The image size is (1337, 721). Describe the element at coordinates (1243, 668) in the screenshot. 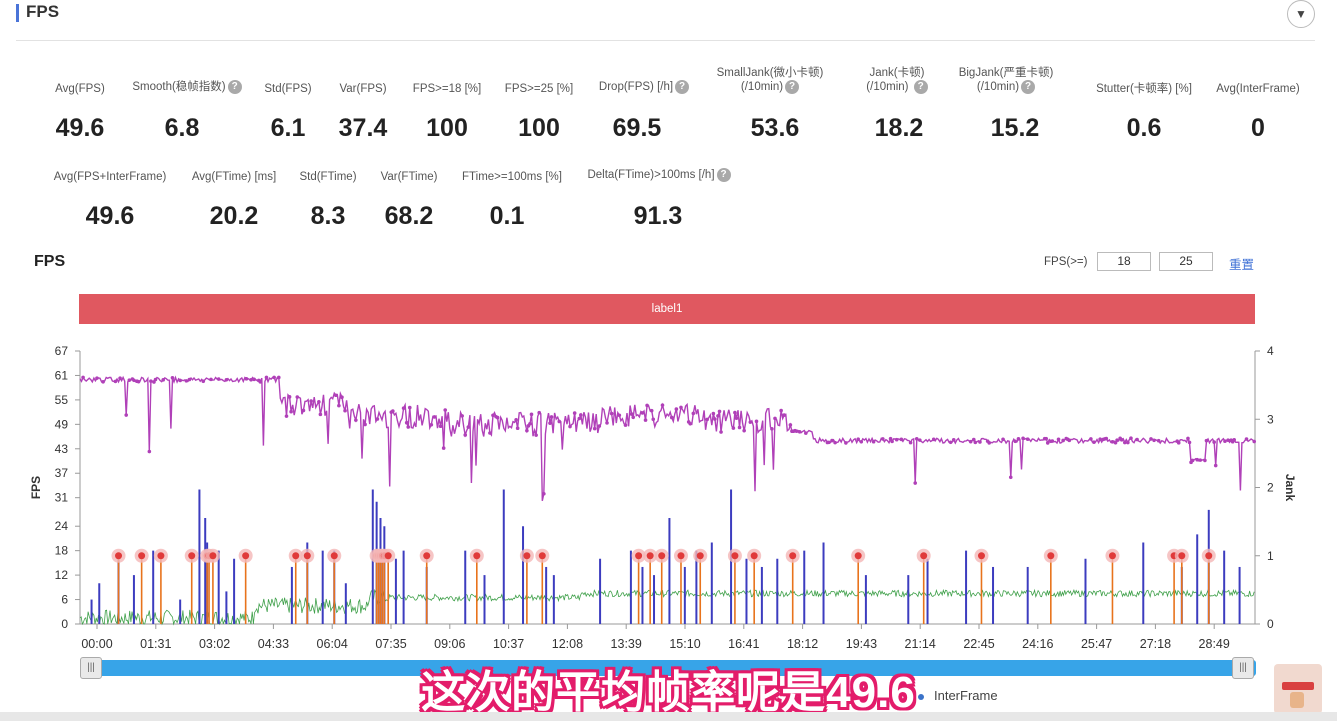

I see `slider-handle-right: |||` at that location.